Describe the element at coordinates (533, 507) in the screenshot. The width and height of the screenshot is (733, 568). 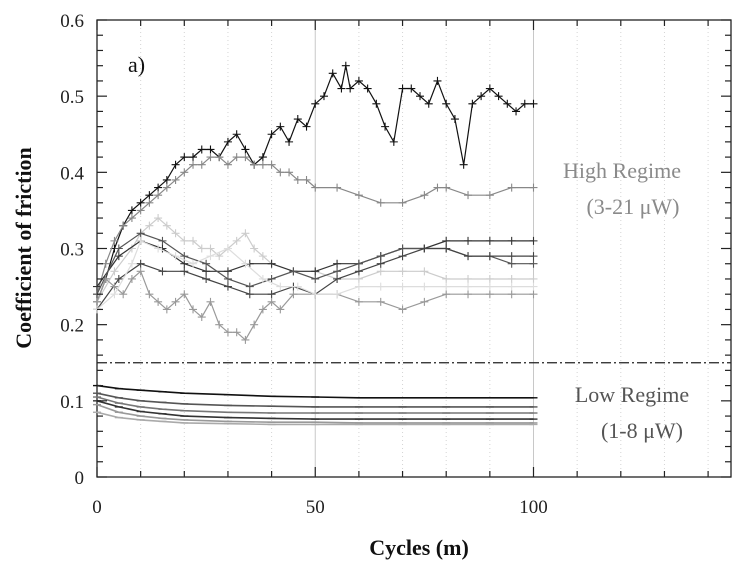
I see `x-tick-label: 100` at that location.